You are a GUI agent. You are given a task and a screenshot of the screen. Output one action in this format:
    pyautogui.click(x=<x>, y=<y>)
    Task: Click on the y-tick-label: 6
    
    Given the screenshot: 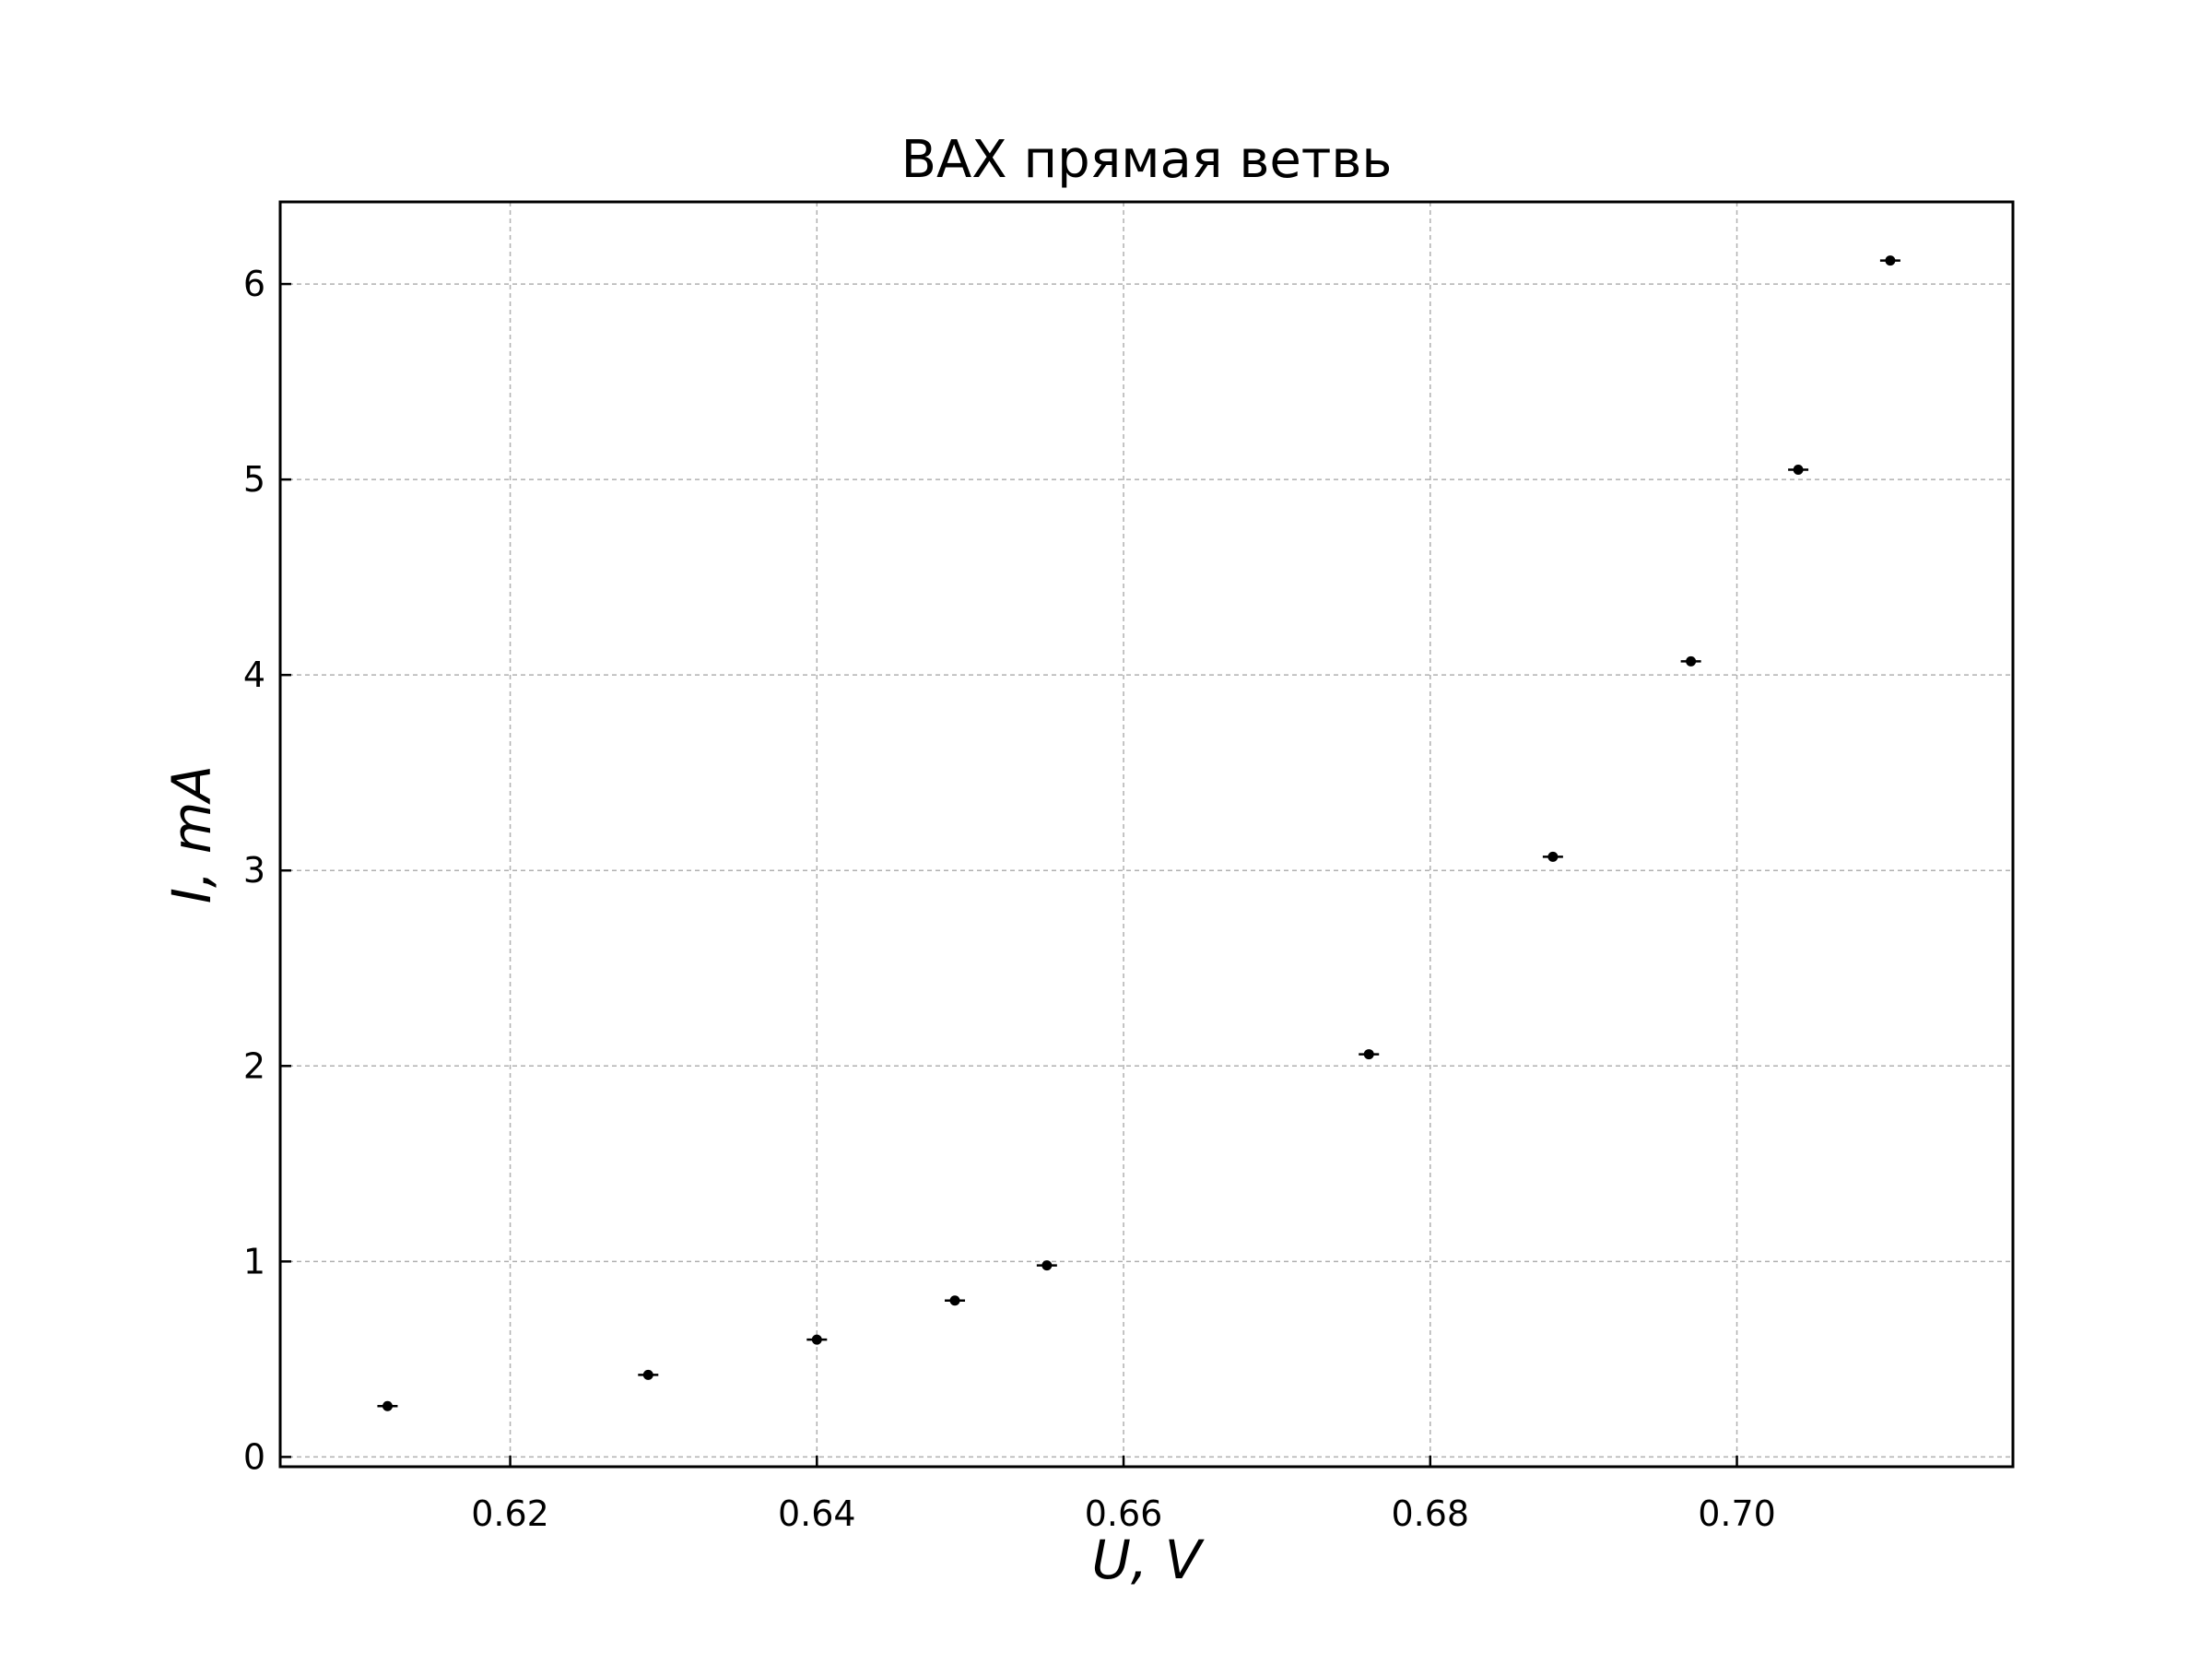 What is the action you would take?
    pyautogui.click(x=254, y=284)
    